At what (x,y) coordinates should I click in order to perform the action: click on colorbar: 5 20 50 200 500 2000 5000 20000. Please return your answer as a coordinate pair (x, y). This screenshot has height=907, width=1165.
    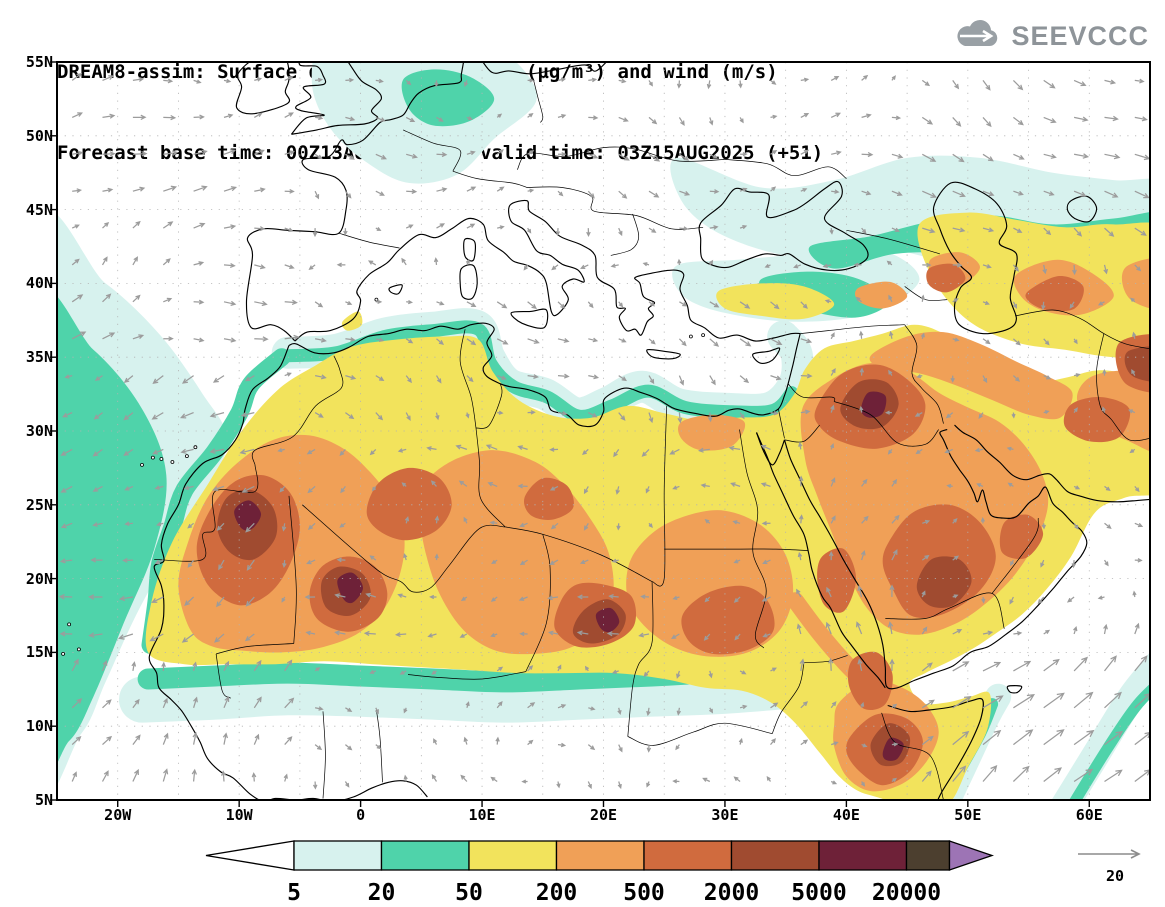
    Looking at the image, I should click on (600, 873).